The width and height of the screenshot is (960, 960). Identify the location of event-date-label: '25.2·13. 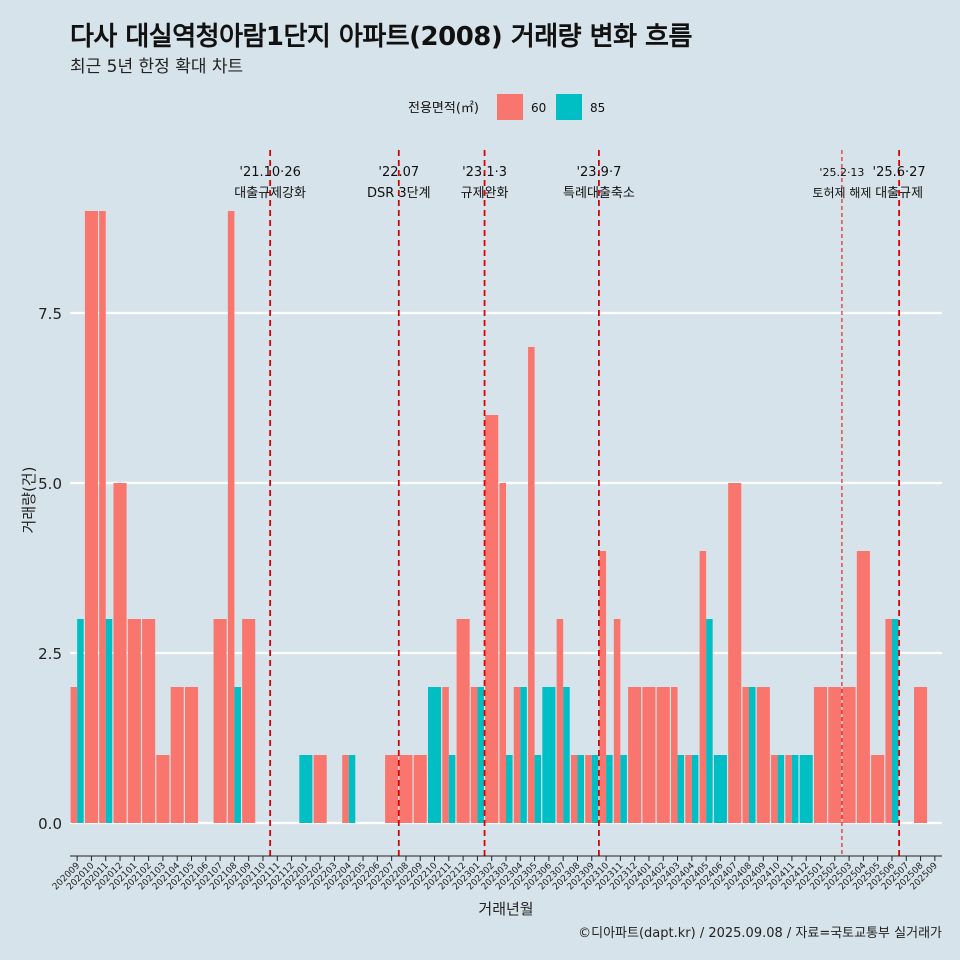
(841, 172).